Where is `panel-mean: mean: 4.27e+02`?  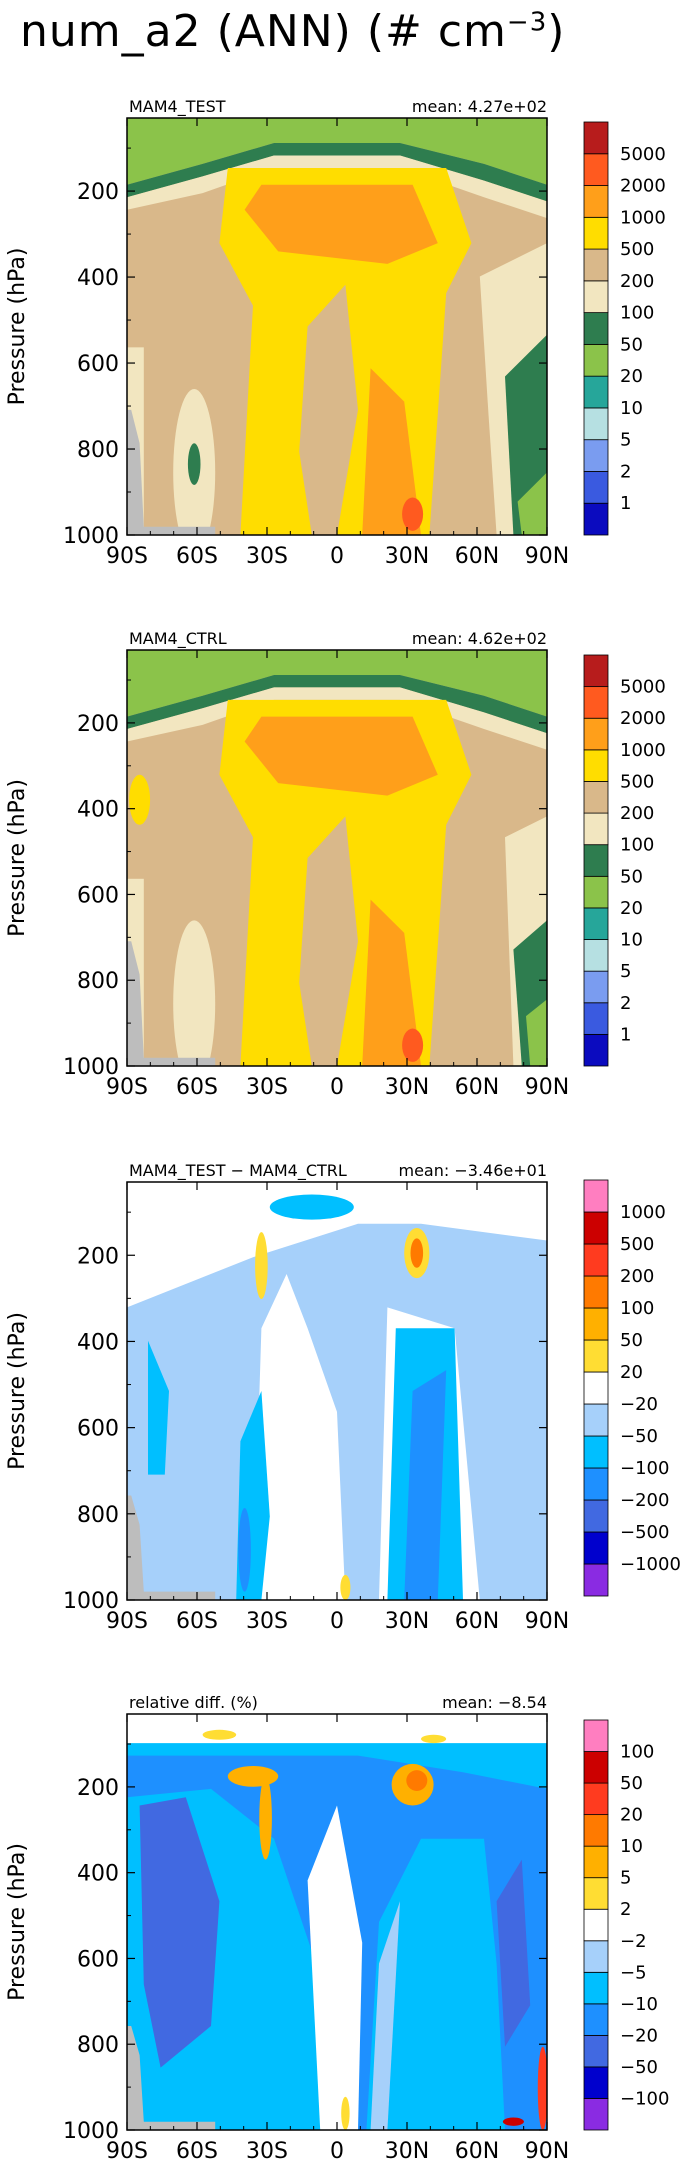 panel-mean: mean: 4.27e+02 is located at coordinates (479, 106).